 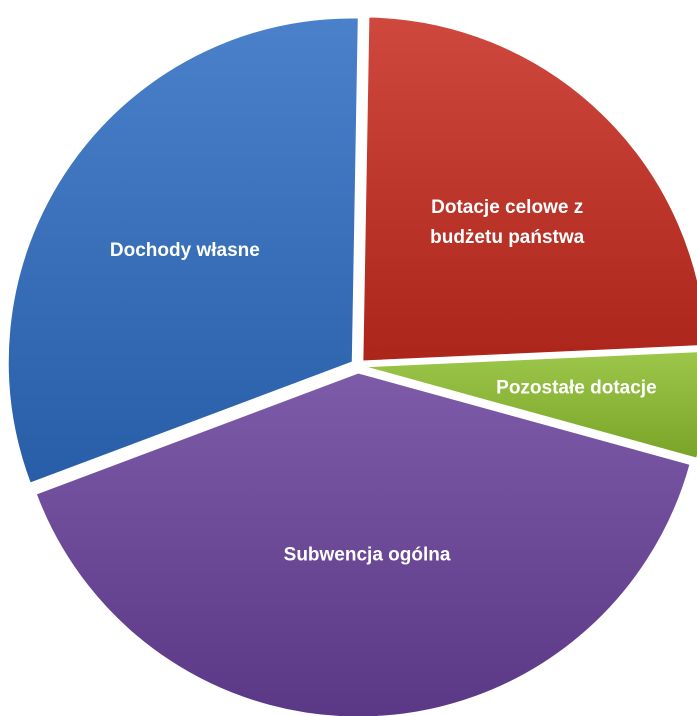 I want to click on slice-label-pozostale-dotacje: Pozostałe dotacje, so click(x=576, y=387).